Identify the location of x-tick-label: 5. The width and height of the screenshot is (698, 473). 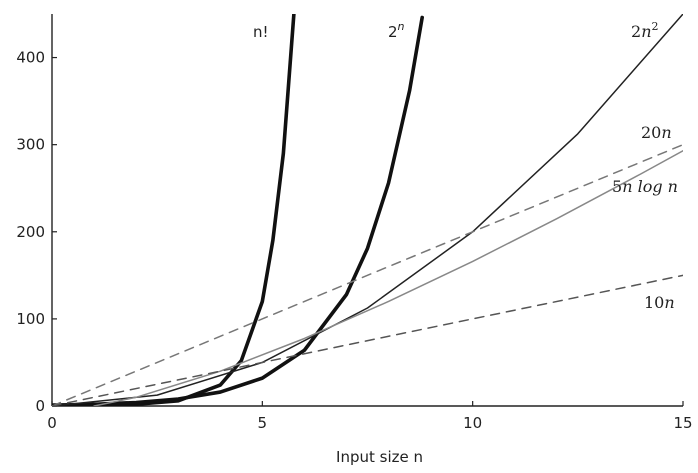
(263, 423).